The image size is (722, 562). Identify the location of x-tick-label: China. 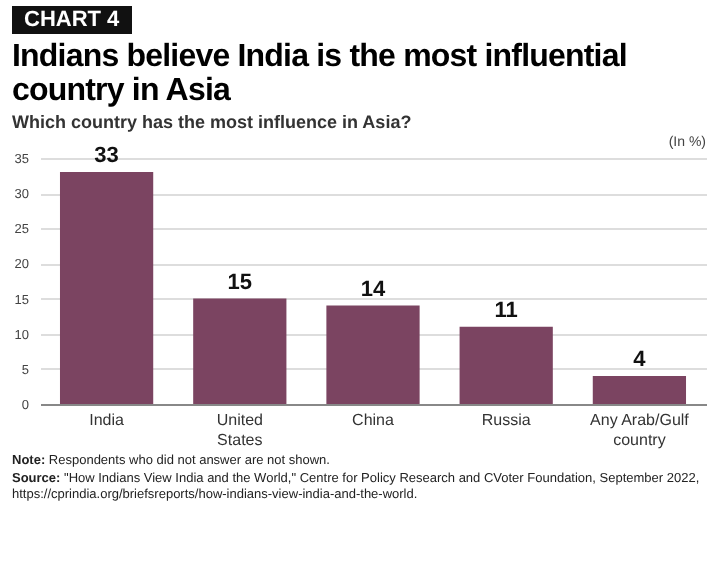
(373, 420).